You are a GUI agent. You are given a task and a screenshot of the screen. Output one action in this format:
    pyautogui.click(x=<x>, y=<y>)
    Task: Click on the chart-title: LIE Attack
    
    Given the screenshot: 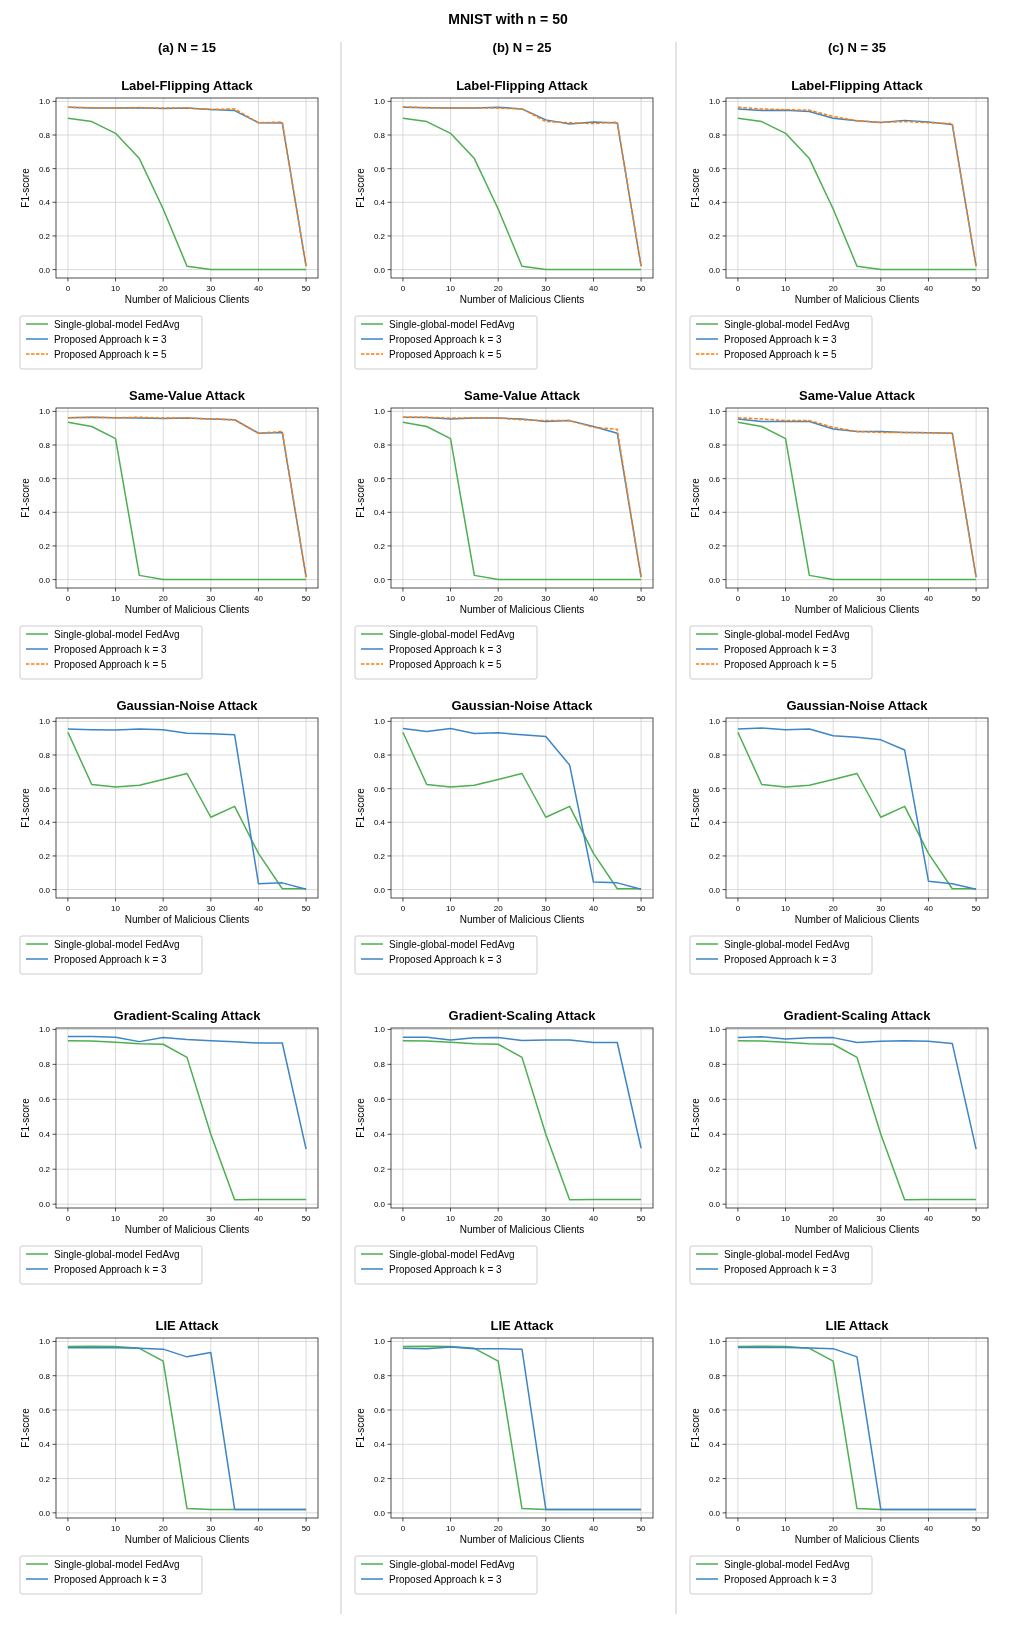 What is the action you would take?
    pyautogui.click(x=187, y=1325)
    